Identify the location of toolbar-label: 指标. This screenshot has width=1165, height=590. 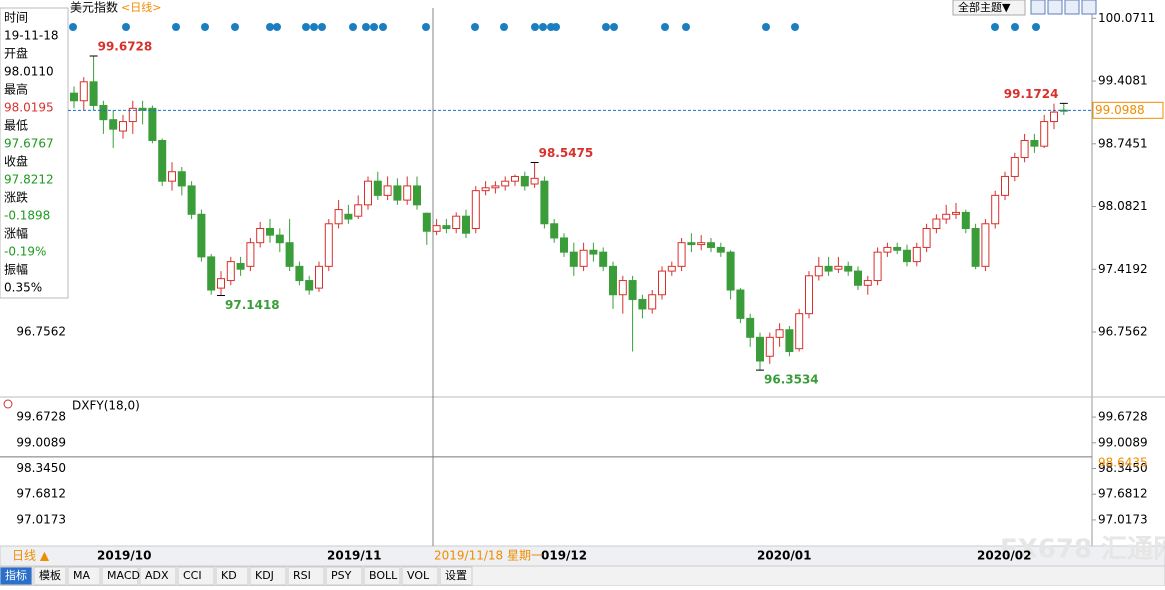
(16, 575).